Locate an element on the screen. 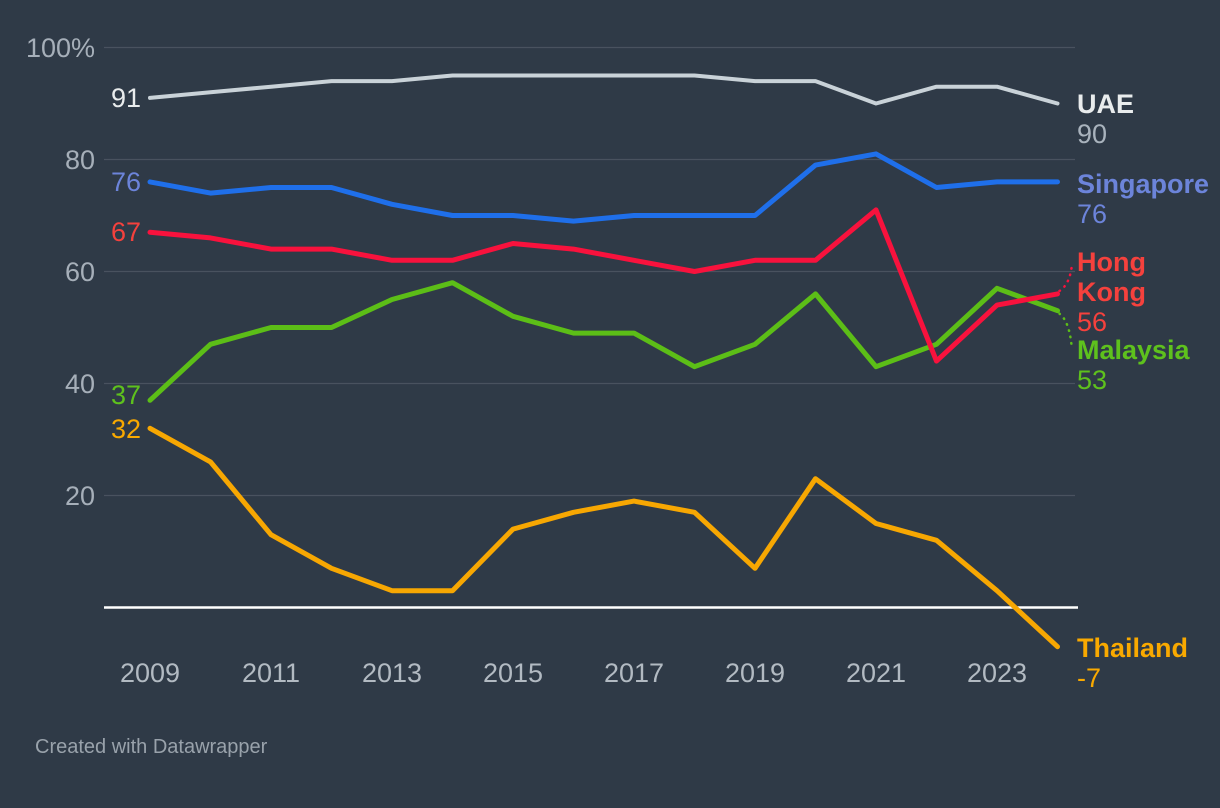 The image size is (1220, 808). series-label-hong-kong: Hong Kong 56 is located at coordinates (1148, 292).